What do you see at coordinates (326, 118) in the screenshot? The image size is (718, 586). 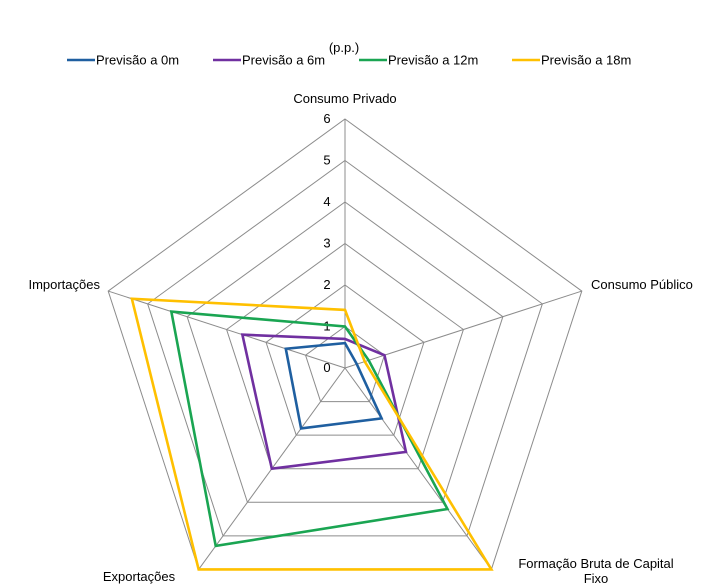 I see `tick-label: 6` at bounding box center [326, 118].